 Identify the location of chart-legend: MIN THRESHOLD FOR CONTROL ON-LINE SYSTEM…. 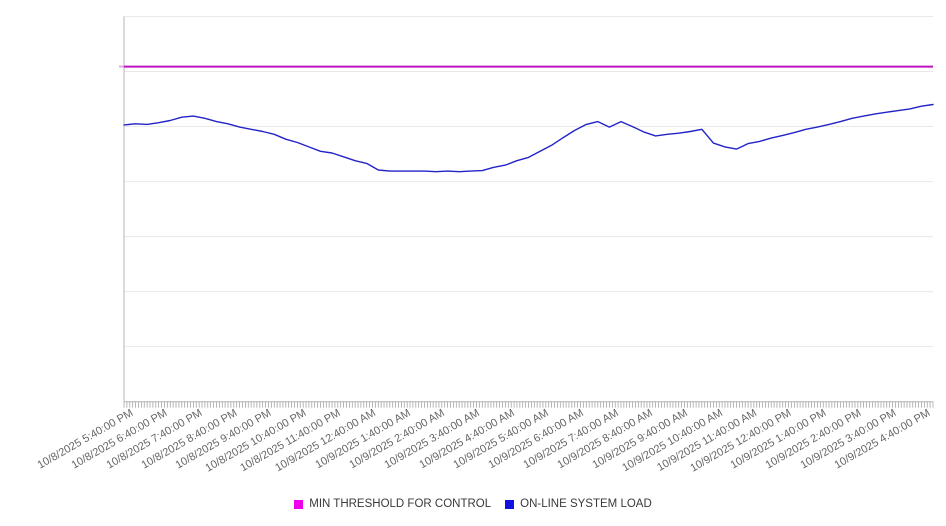
(473, 504).